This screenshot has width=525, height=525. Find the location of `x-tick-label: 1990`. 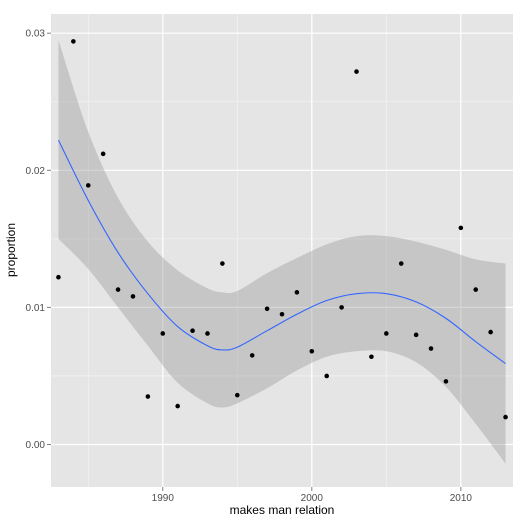

x-tick-label: 1990 is located at coordinates (163, 498).